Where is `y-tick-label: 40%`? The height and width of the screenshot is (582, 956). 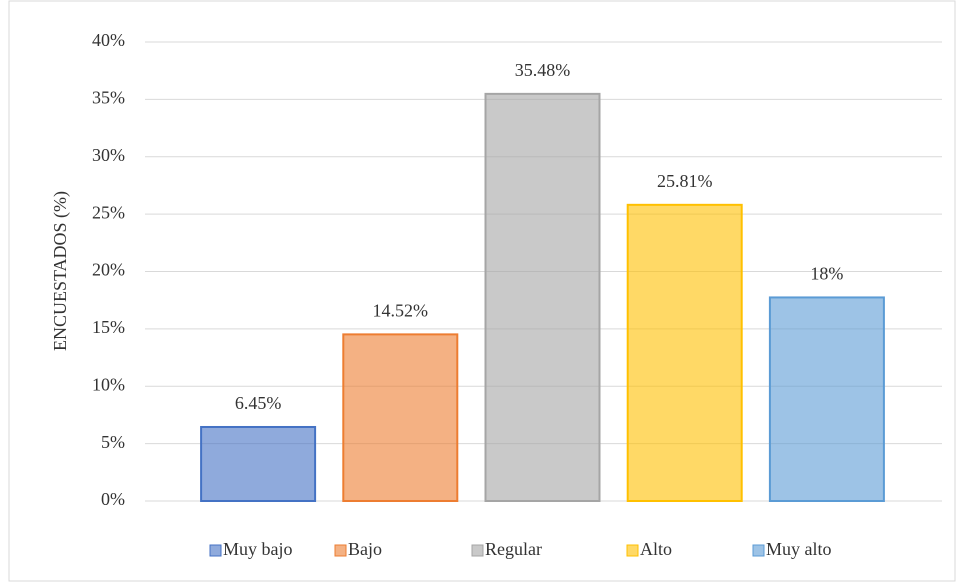 y-tick-label: 40% is located at coordinates (108, 40).